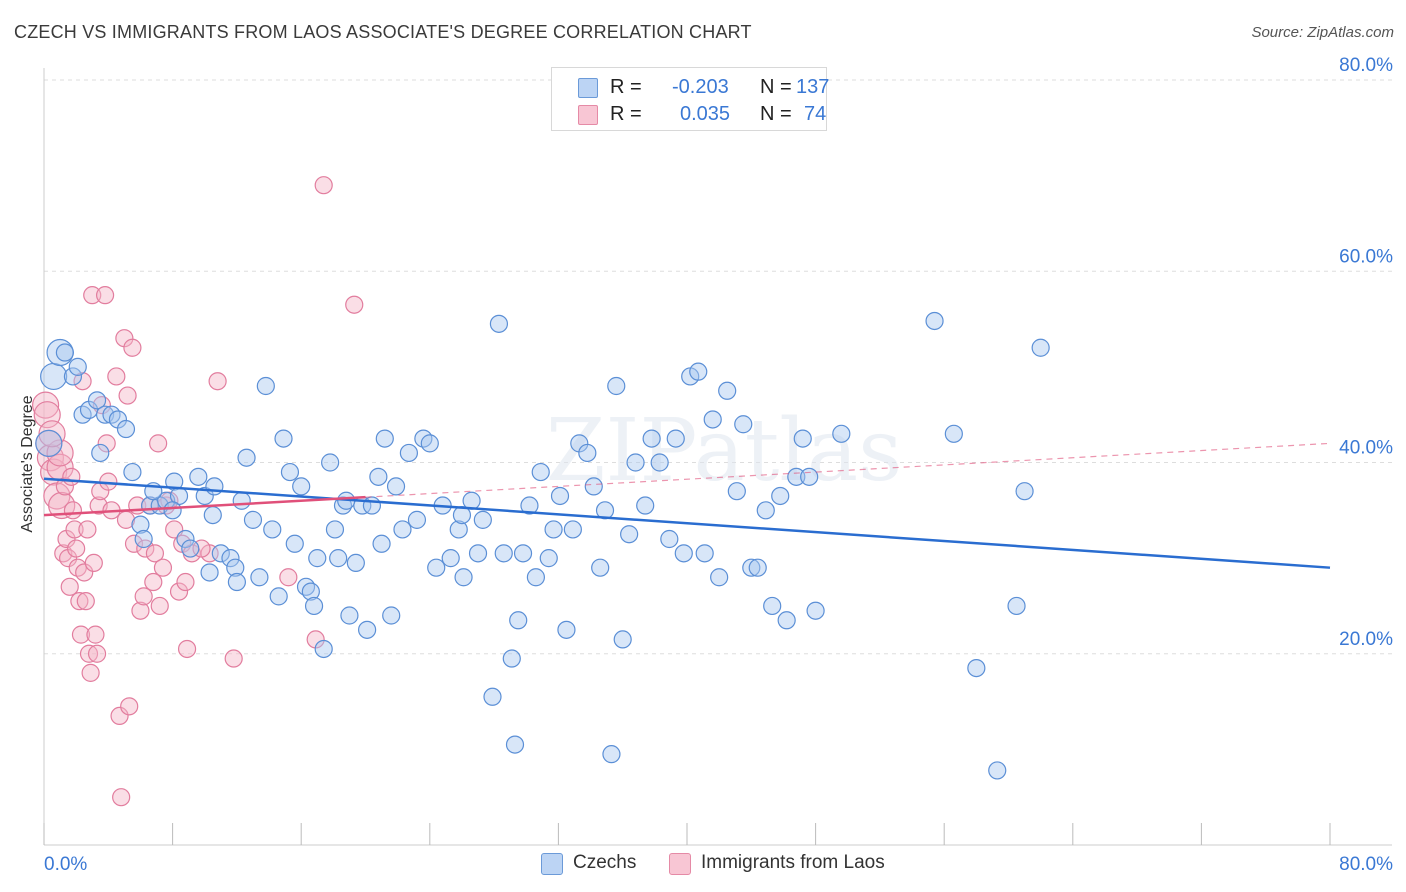 This screenshot has width=1406, height=892. What do you see at coordinates (588, 115) in the screenshot?
I see `legend-swatch-laos` at bounding box center [588, 115].